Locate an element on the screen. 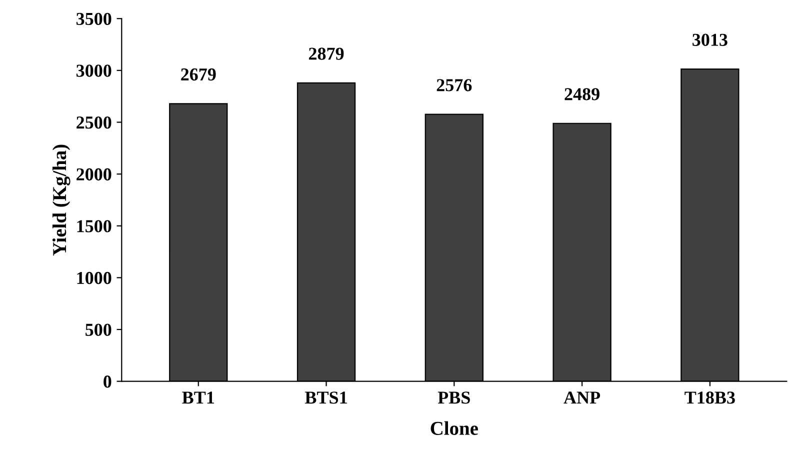 This screenshot has height=465, width=811. y-tick-label: 1000 is located at coordinates (94, 278).